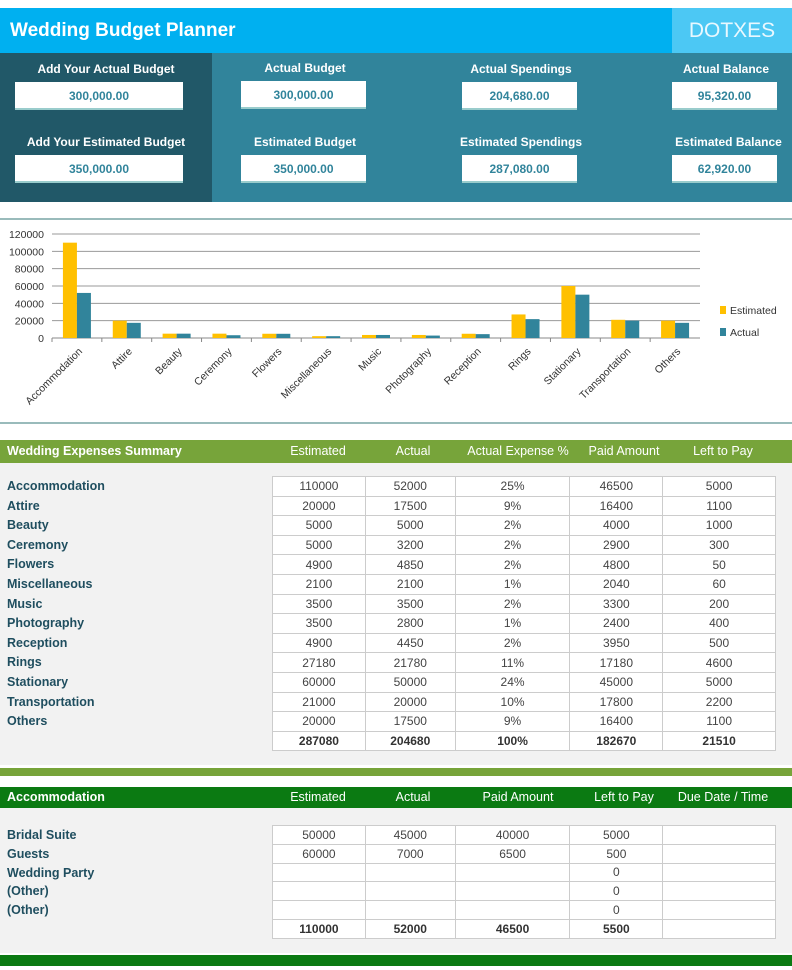 The width and height of the screenshot is (792, 970). Describe the element at coordinates (410, 623) in the screenshot. I see `table-cell: 2800` at that location.